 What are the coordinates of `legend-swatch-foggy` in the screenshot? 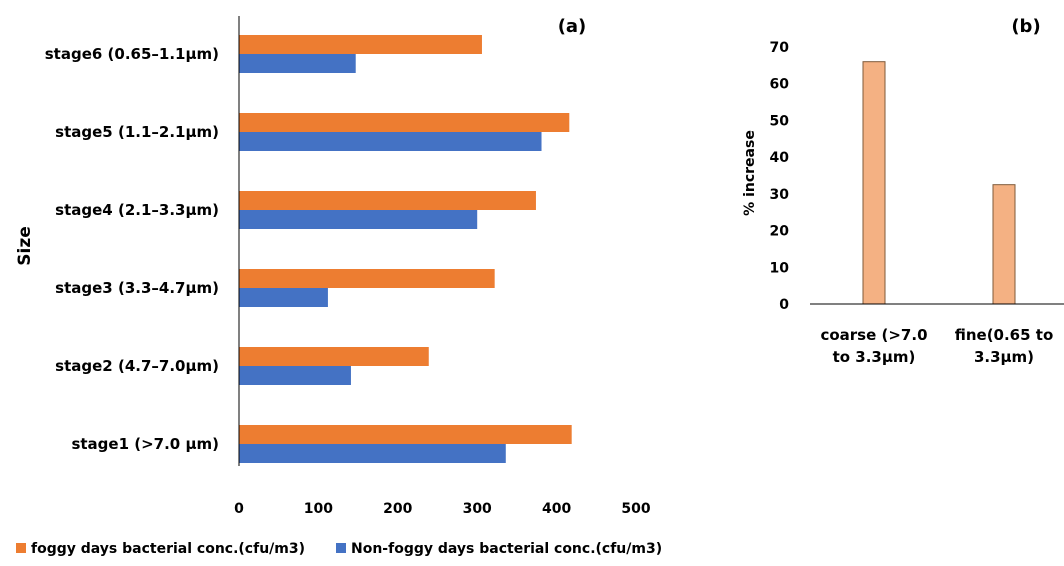 It's located at (21, 548).